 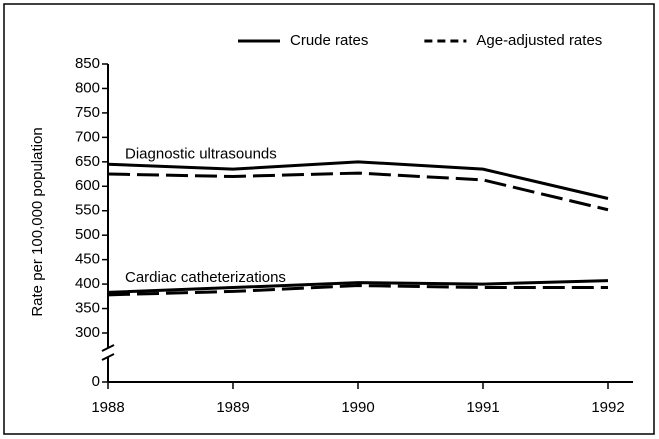 What do you see at coordinates (87, 210) in the screenshot?
I see `y-tick-label: 550` at bounding box center [87, 210].